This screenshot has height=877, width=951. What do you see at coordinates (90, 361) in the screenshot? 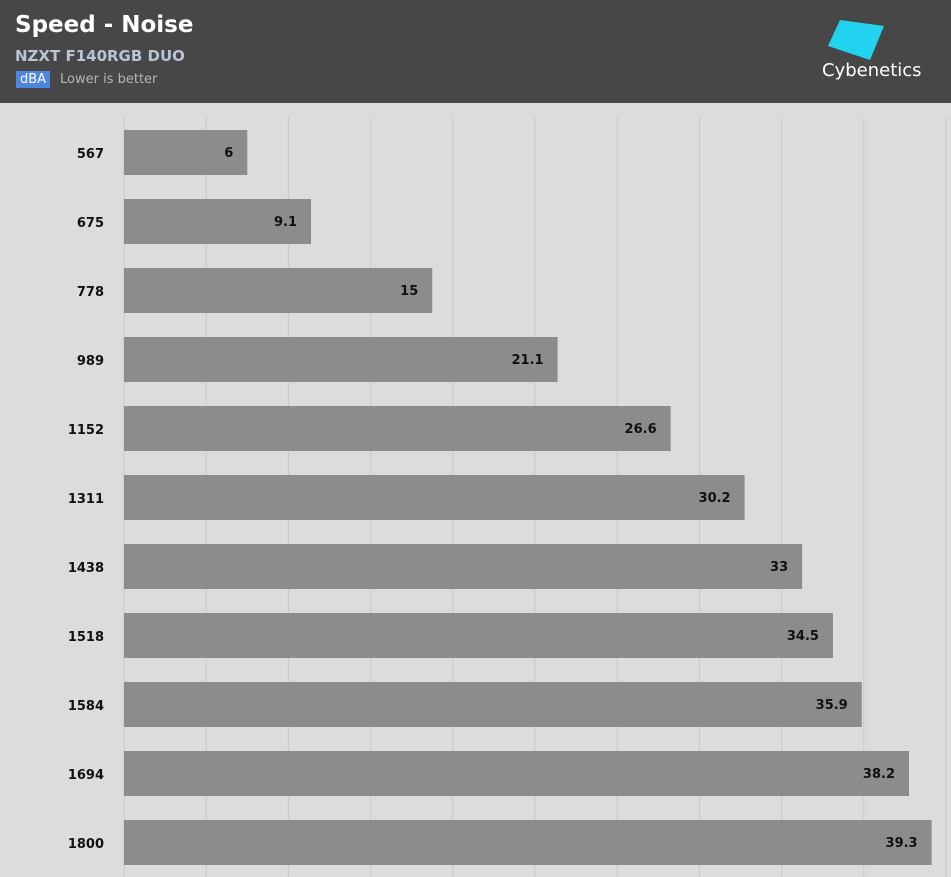
I see `y-tick-label: 989` at bounding box center [90, 361].